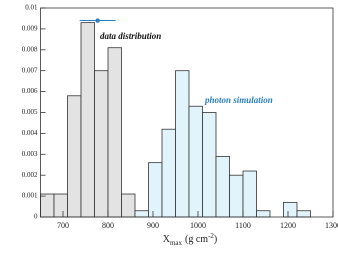 This screenshot has height=254, width=338. I want to click on y-tick-label: 0.004, so click(30, 133).